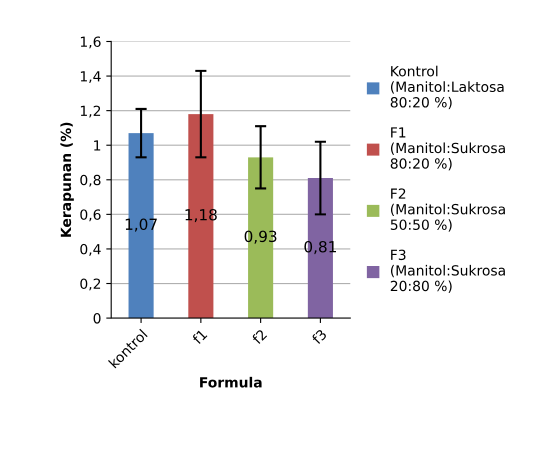 This screenshot has height=461, width=556. I want to click on y-tick-label: 0,2, so click(90, 284).